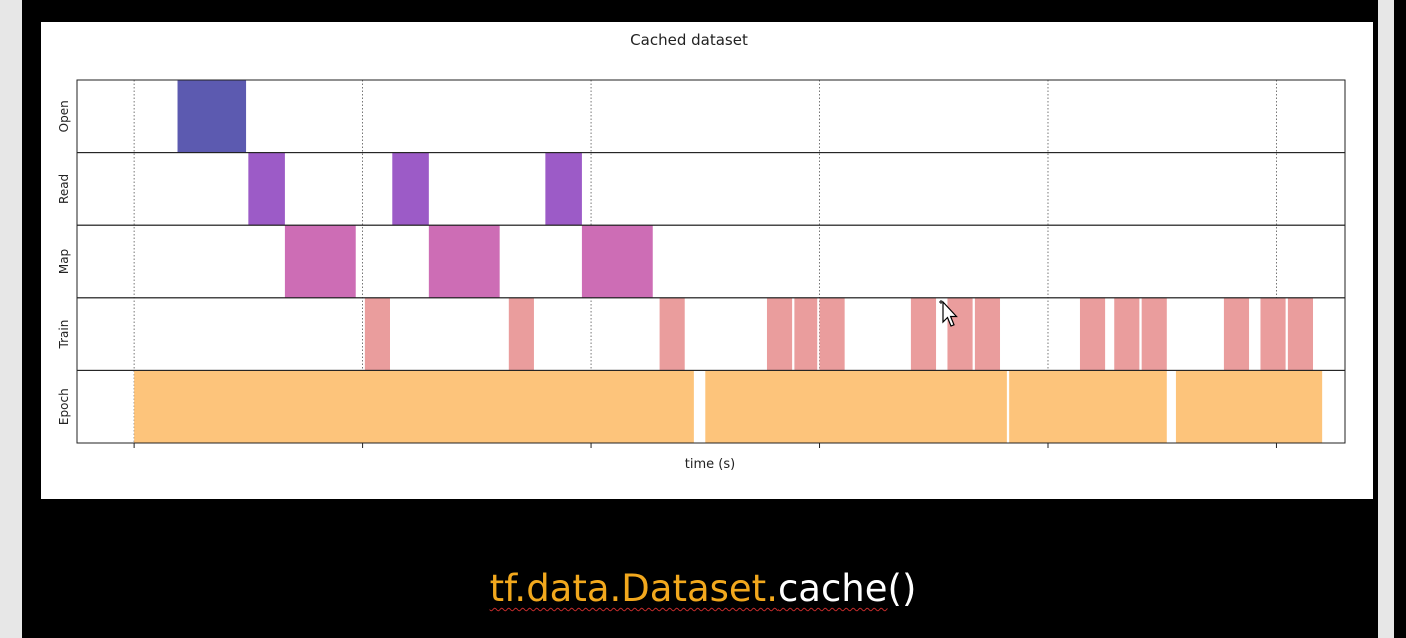 The image size is (1406, 638). Describe the element at coordinates (64, 335) in the screenshot. I see `row-label-train: Train` at that location.